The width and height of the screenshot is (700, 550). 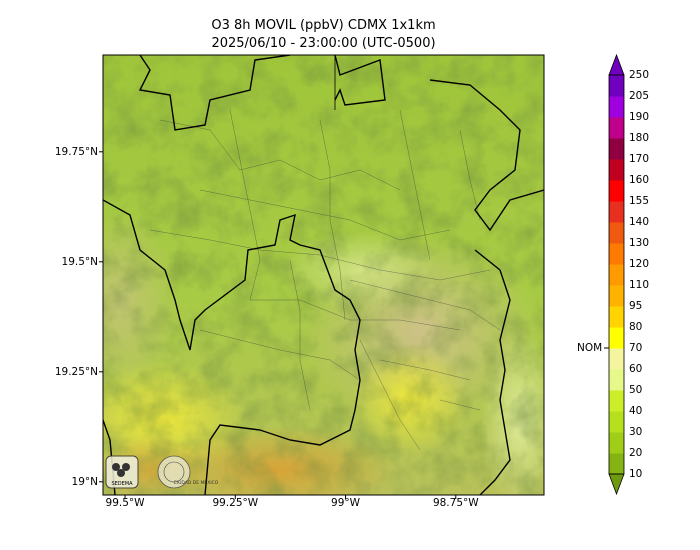 I want to click on colorbar-tick-label: 205, so click(x=639, y=96).